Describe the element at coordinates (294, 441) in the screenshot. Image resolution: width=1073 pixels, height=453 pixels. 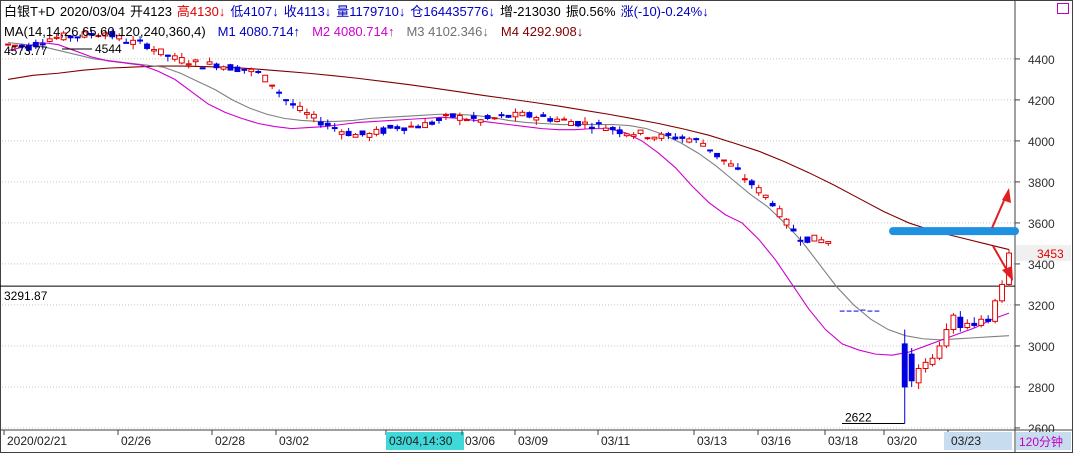
I see `x-tick-label: 03/02` at that location.